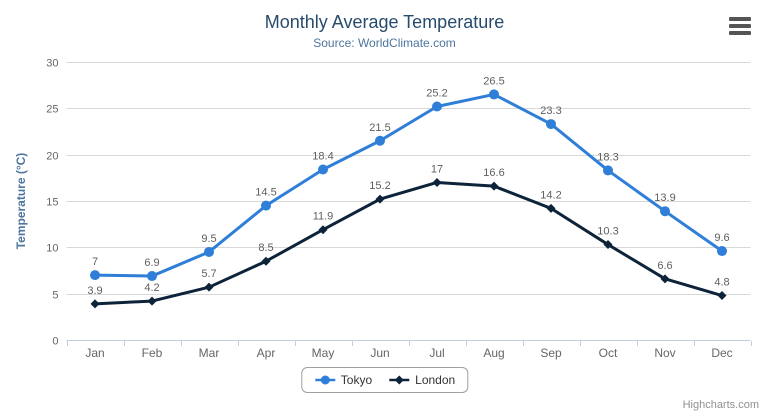 The height and width of the screenshot is (416, 769). What do you see at coordinates (94, 353) in the screenshot?
I see `x-axis-label: Jan` at bounding box center [94, 353].